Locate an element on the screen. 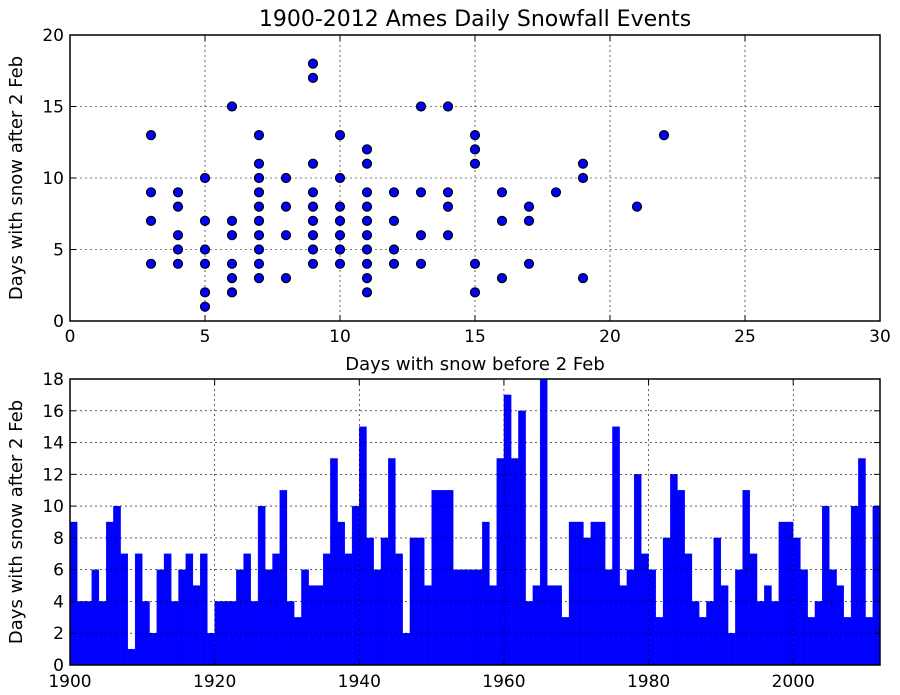  bar-y-tick-label: 8 is located at coordinates (58, 539).